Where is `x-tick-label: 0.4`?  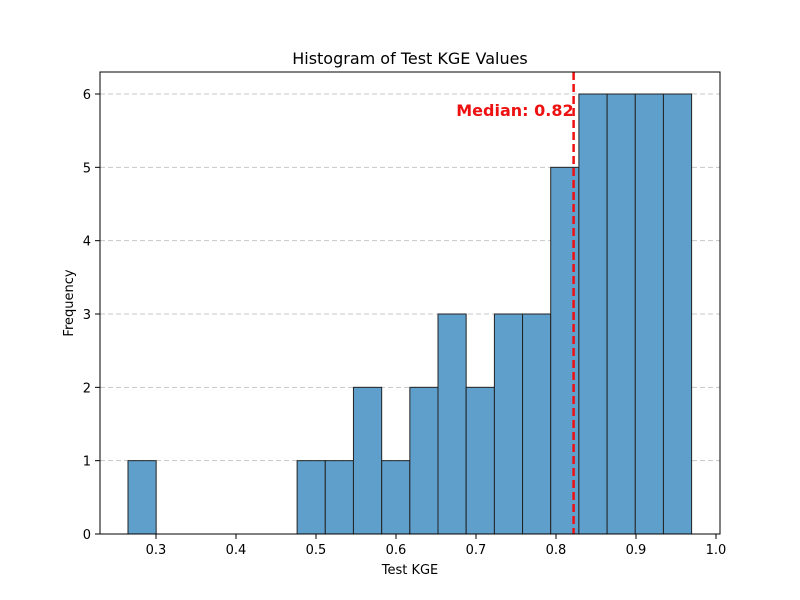 x-tick-label: 0.4 is located at coordinates (236, 550).